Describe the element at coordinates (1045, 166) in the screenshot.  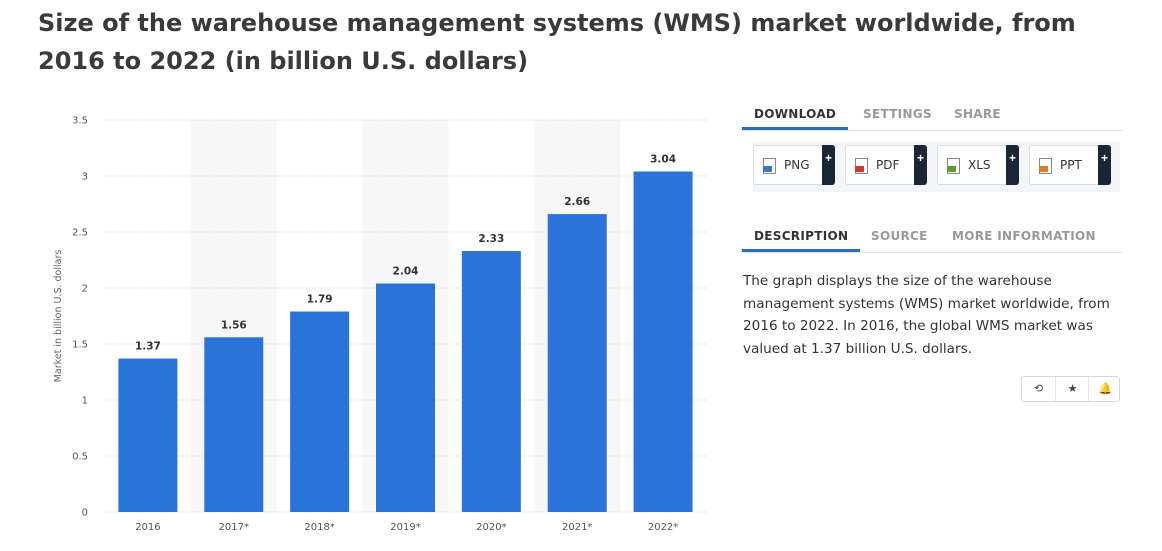
I see `ppt-file-icon` at that location.